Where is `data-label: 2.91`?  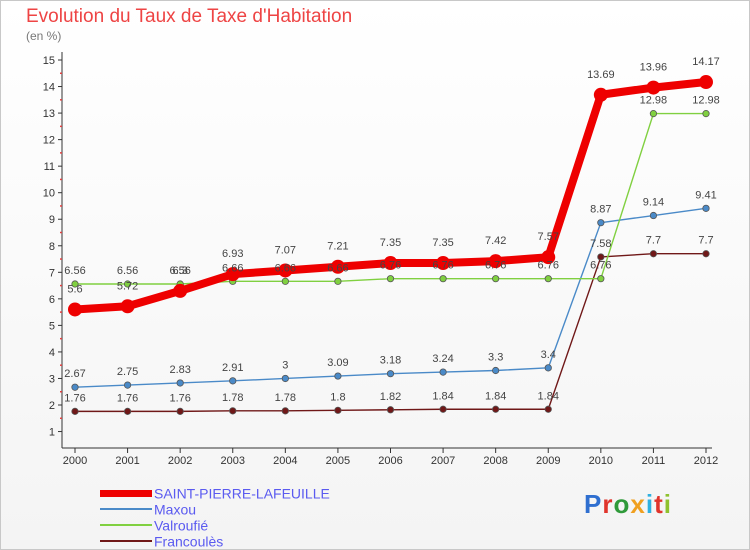 data-label: 2.91 is located at coordinates (232, 368).